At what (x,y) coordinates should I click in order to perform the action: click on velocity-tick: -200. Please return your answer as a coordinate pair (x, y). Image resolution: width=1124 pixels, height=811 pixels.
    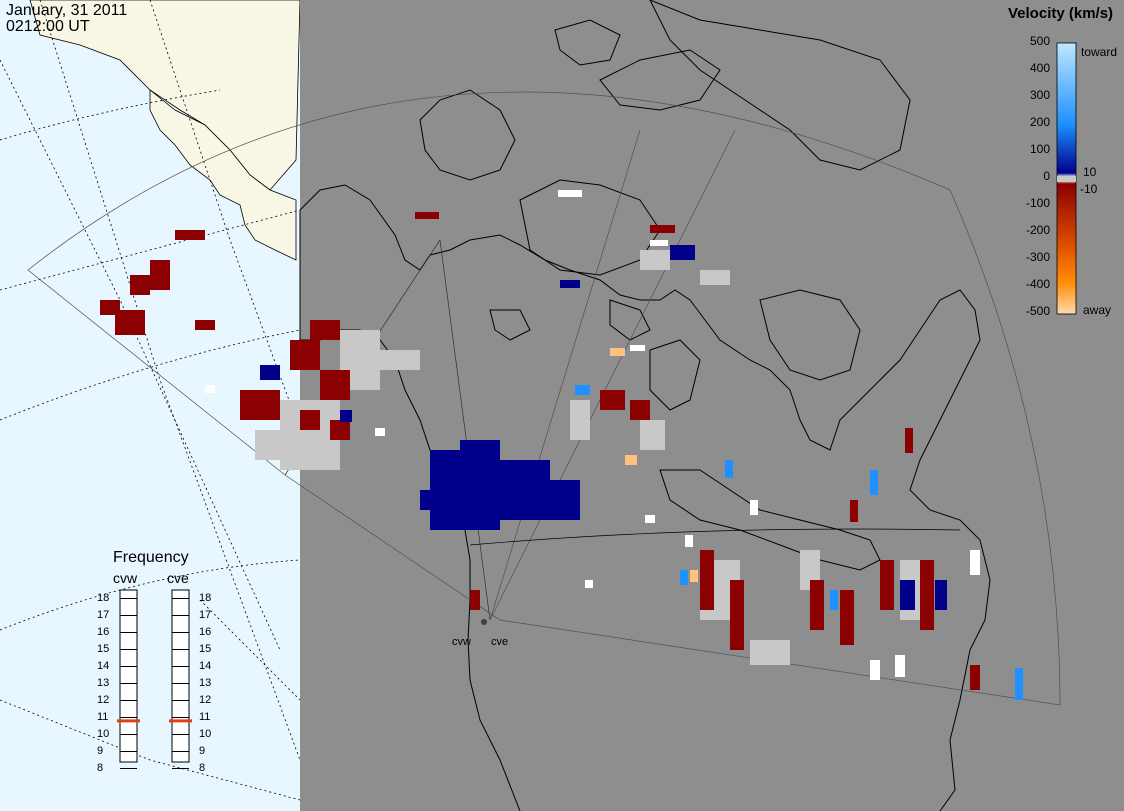
    Looking at the image, I should click on (1037, 230).